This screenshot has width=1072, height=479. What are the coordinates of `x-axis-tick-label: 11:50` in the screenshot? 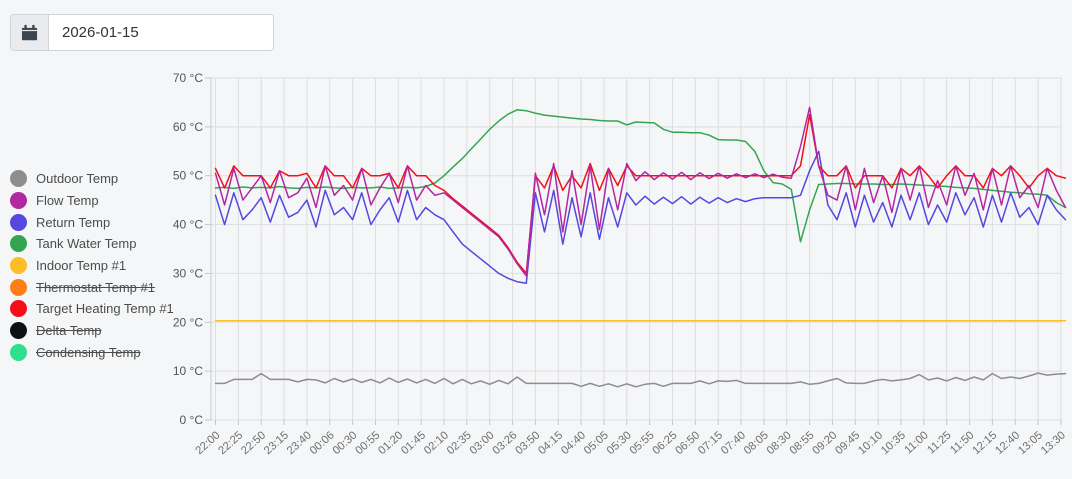 It's located at (962, 442).